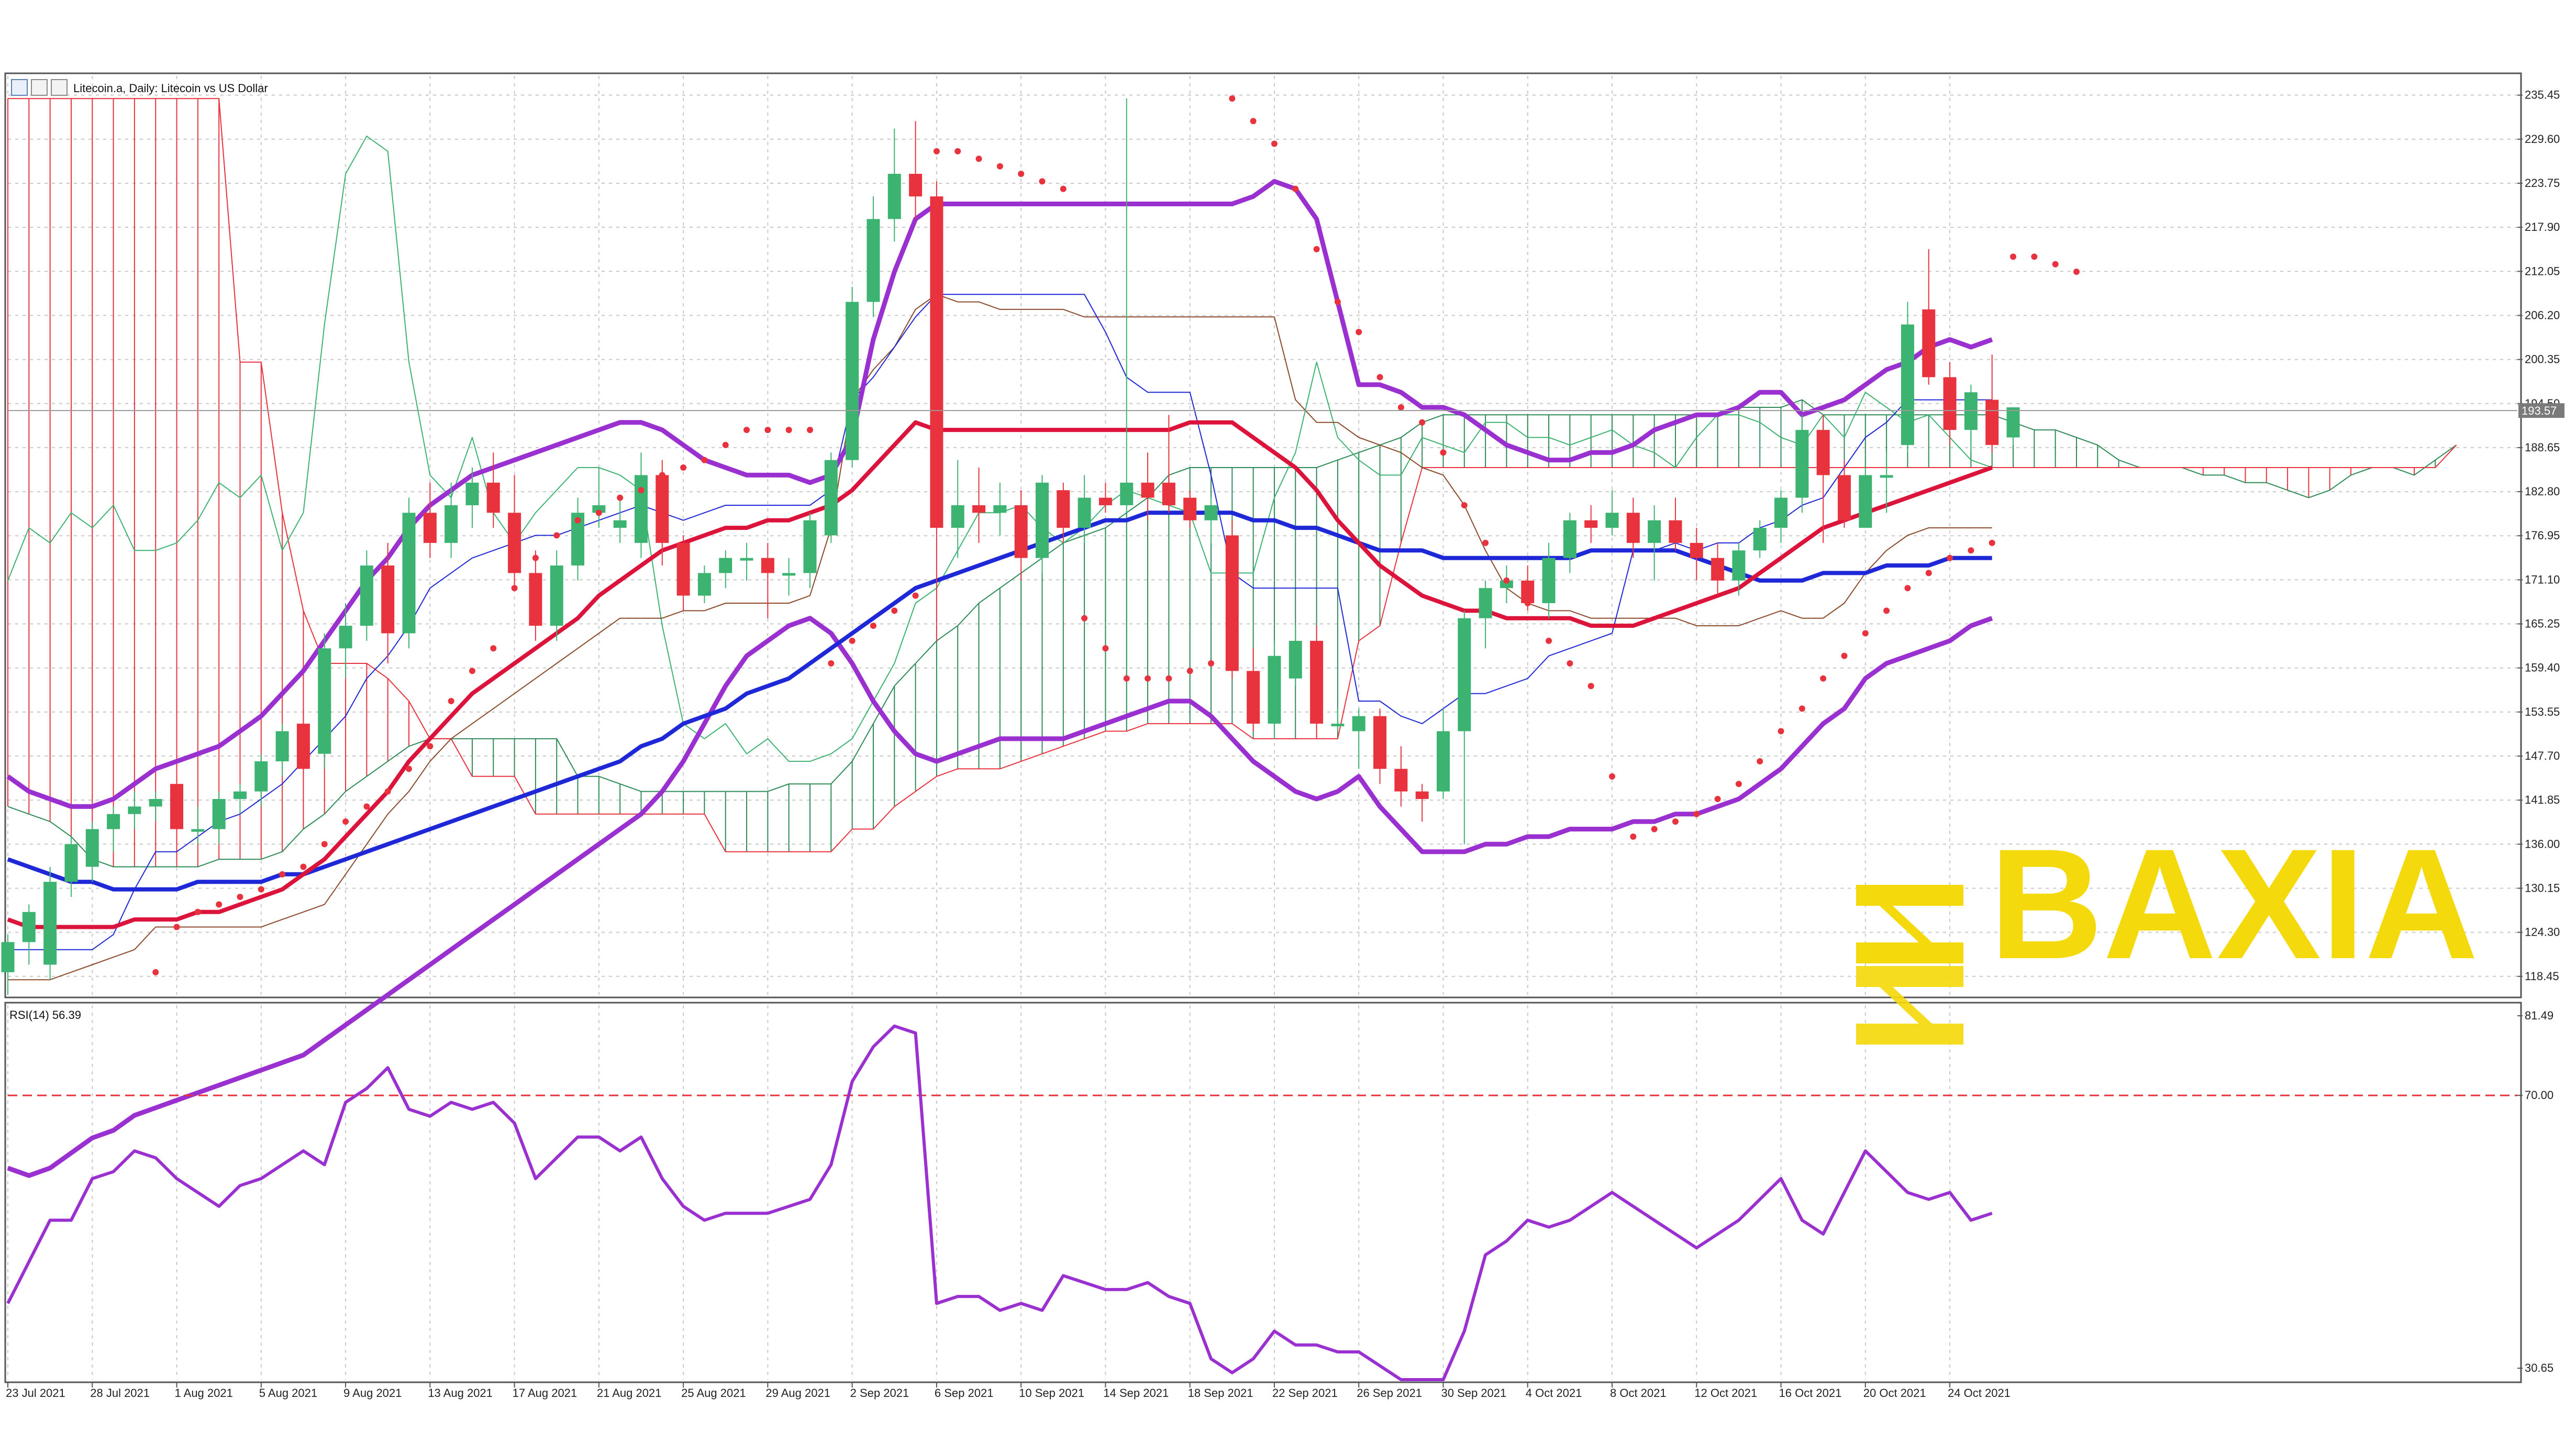 Image resolution: width=2576 pixels, height=1454 pixels. I want to click on chart-toolbar-icons, so click(40, 87).